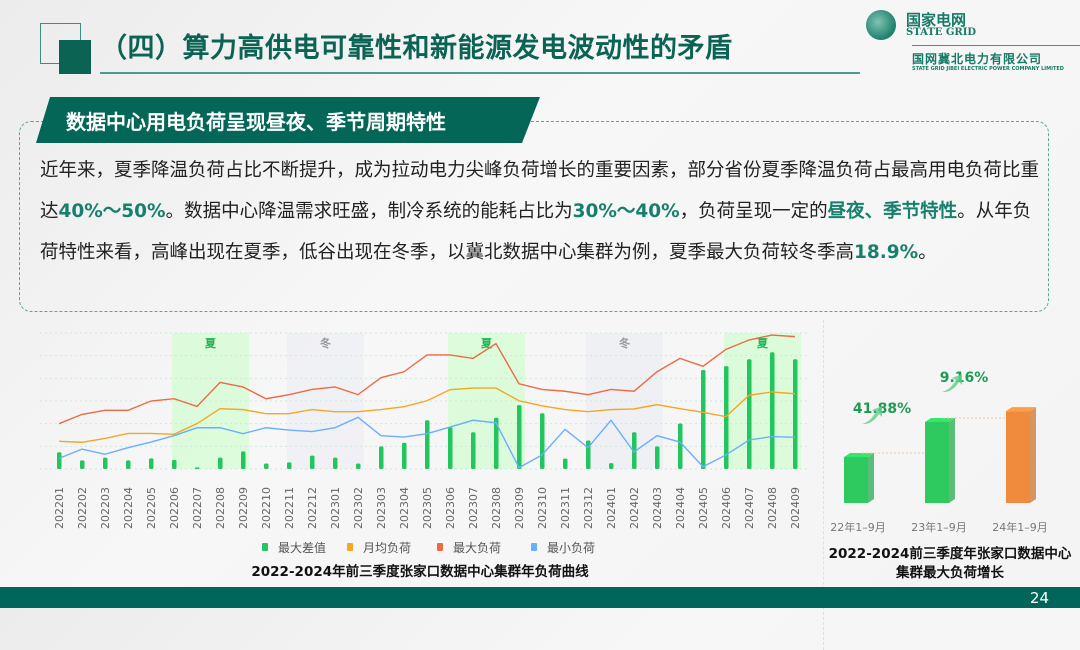 This screenshot has height=650, width=1080. I want to click on line-最小负荷, so click(427, 442).